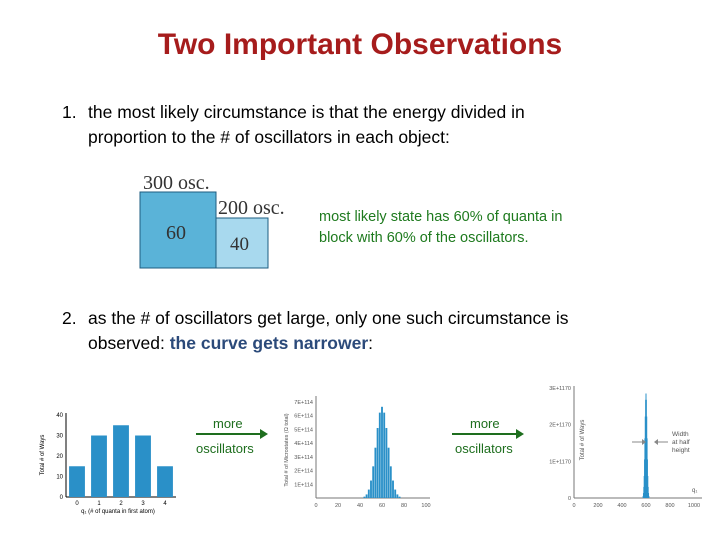 This screenshot has width=720, height=540. What do you see at coordinates (360, 44) in the screenshot?
I see `page-title: Two Important Observations` at bounding box center [360, 44].